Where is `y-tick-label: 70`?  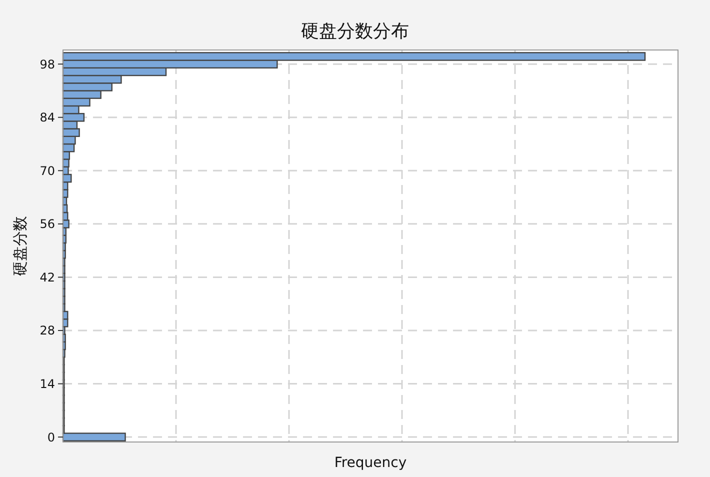
y-tick-label: 70 is located at coordinates (47, 171).